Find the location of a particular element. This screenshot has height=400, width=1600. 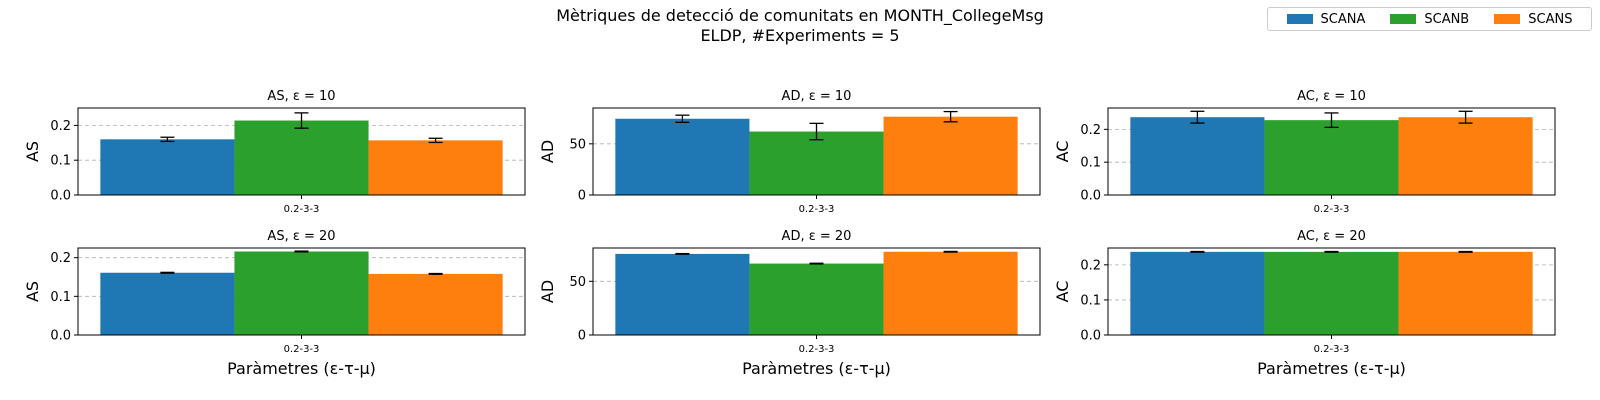

subplot-title: AS, ε = 20 is located at coordinates (301, 236).